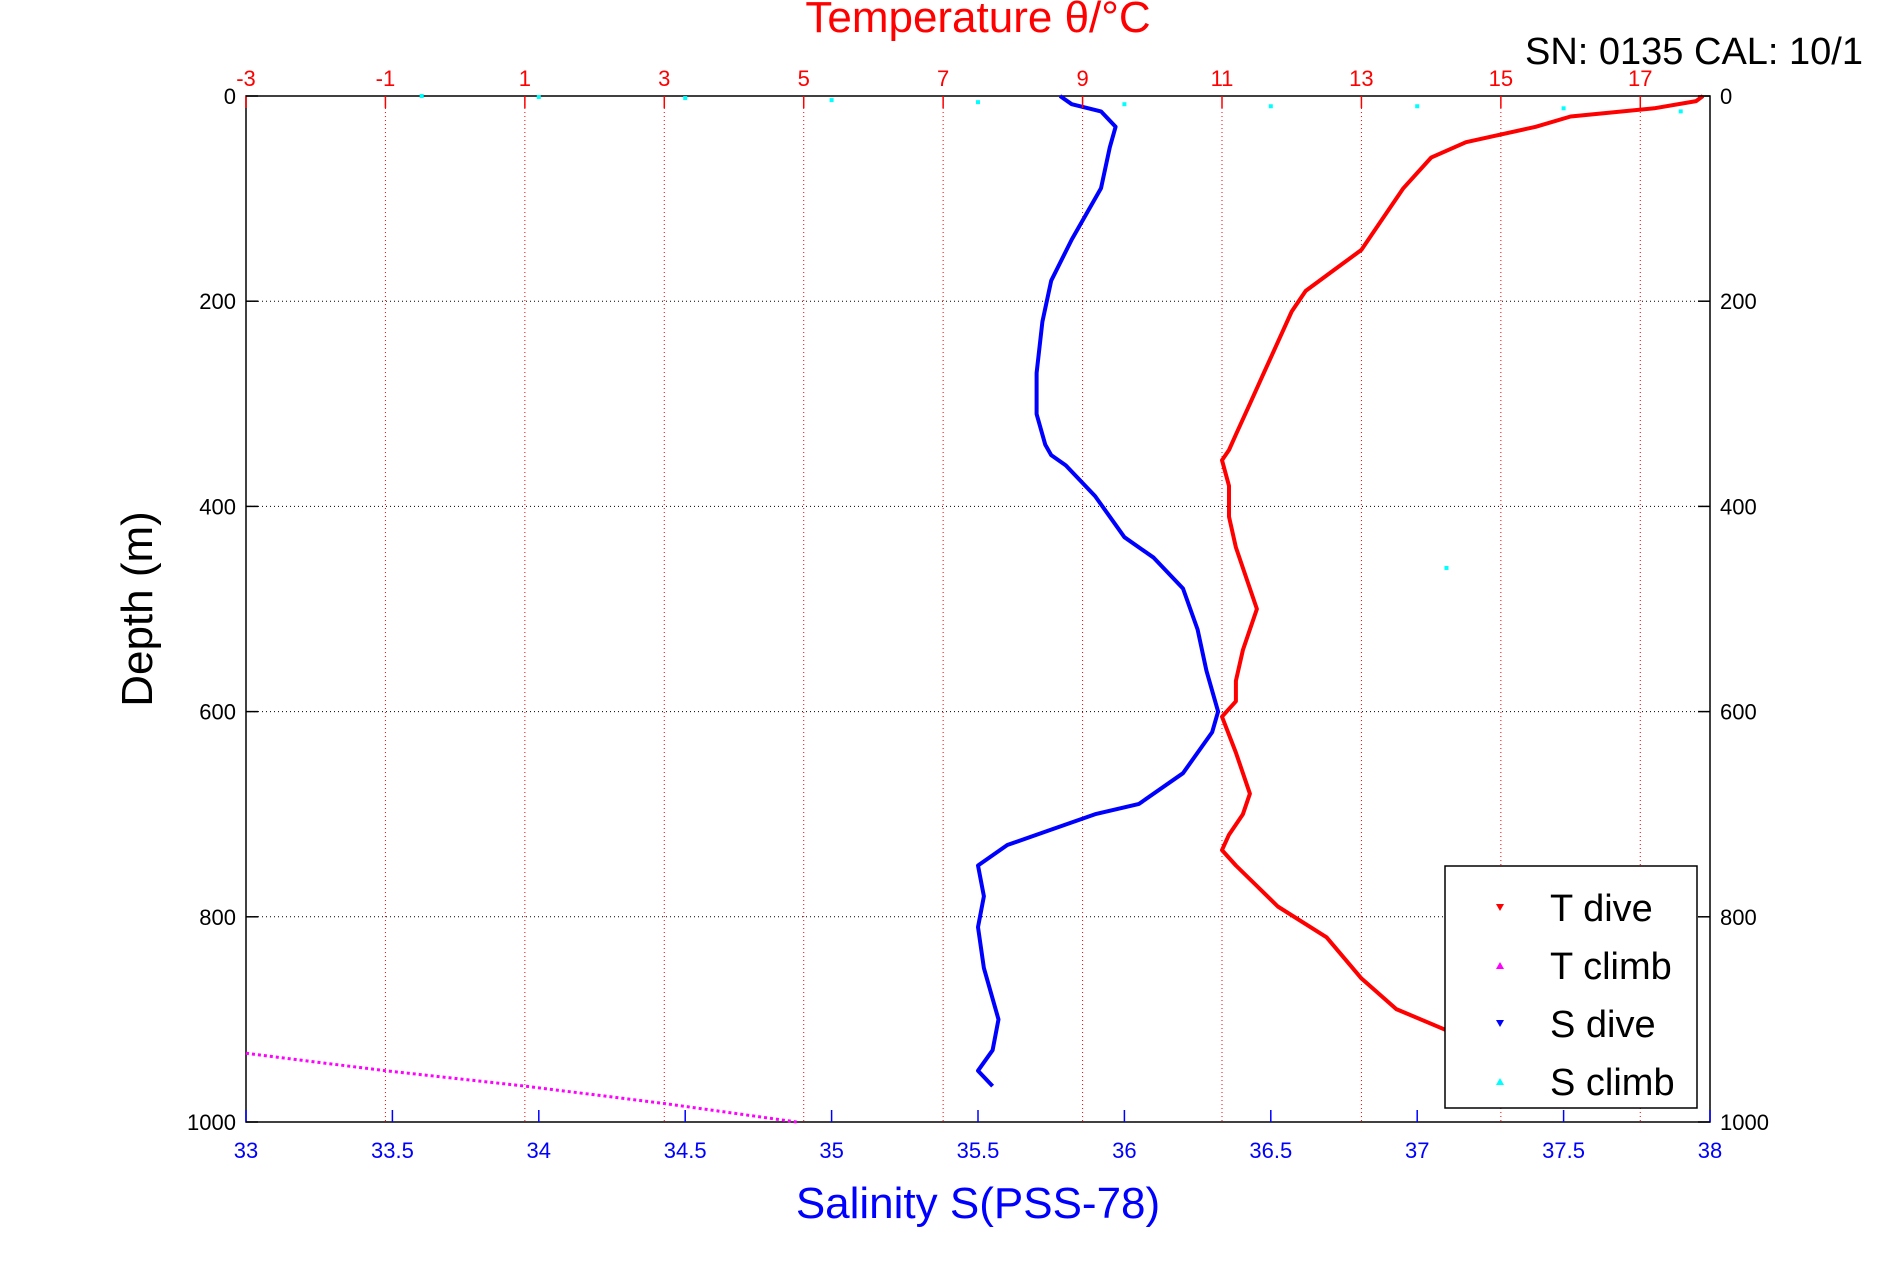  What do you see at coordinates (1601, 909) in the screenshot?
I see `legend-label: T dive` at bounding box center [1601, 909].